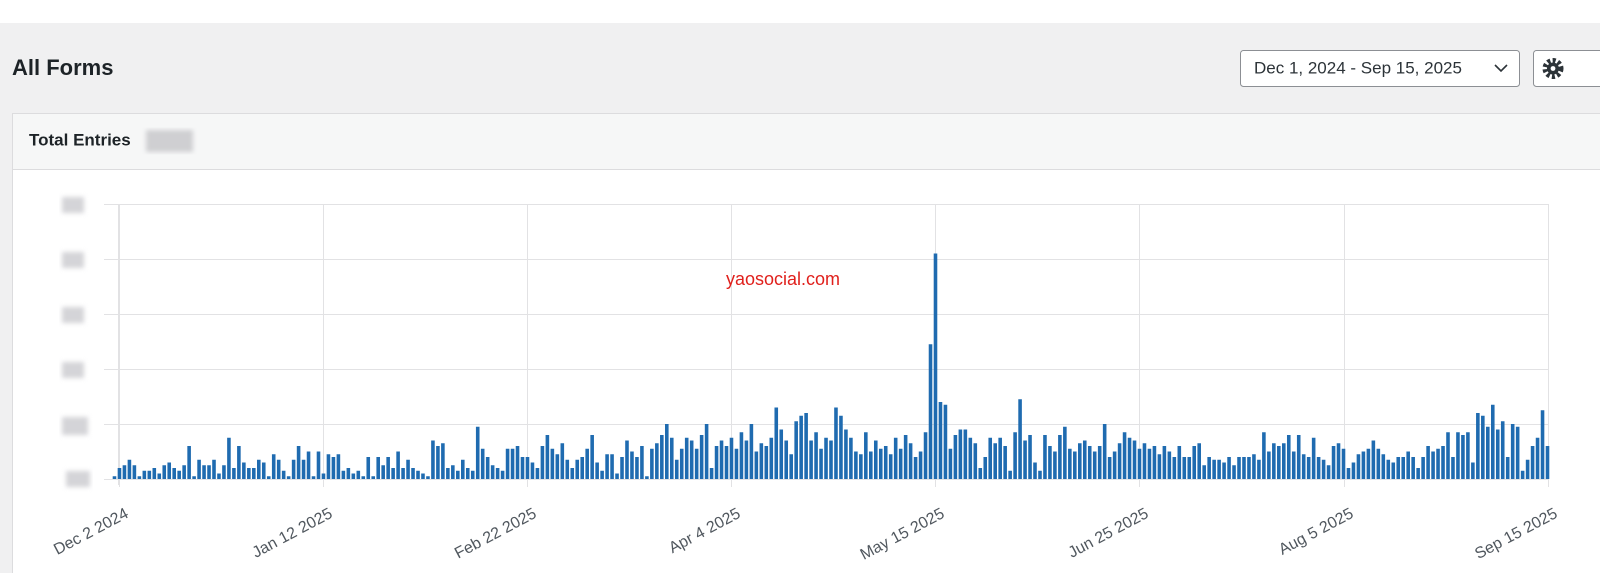 Image resolution: width=1600 pixels, height=573 pixels. I want to click on date-range-picker: Dec 1, 2024 - Sep 15, 2025, so click(1380, 68).